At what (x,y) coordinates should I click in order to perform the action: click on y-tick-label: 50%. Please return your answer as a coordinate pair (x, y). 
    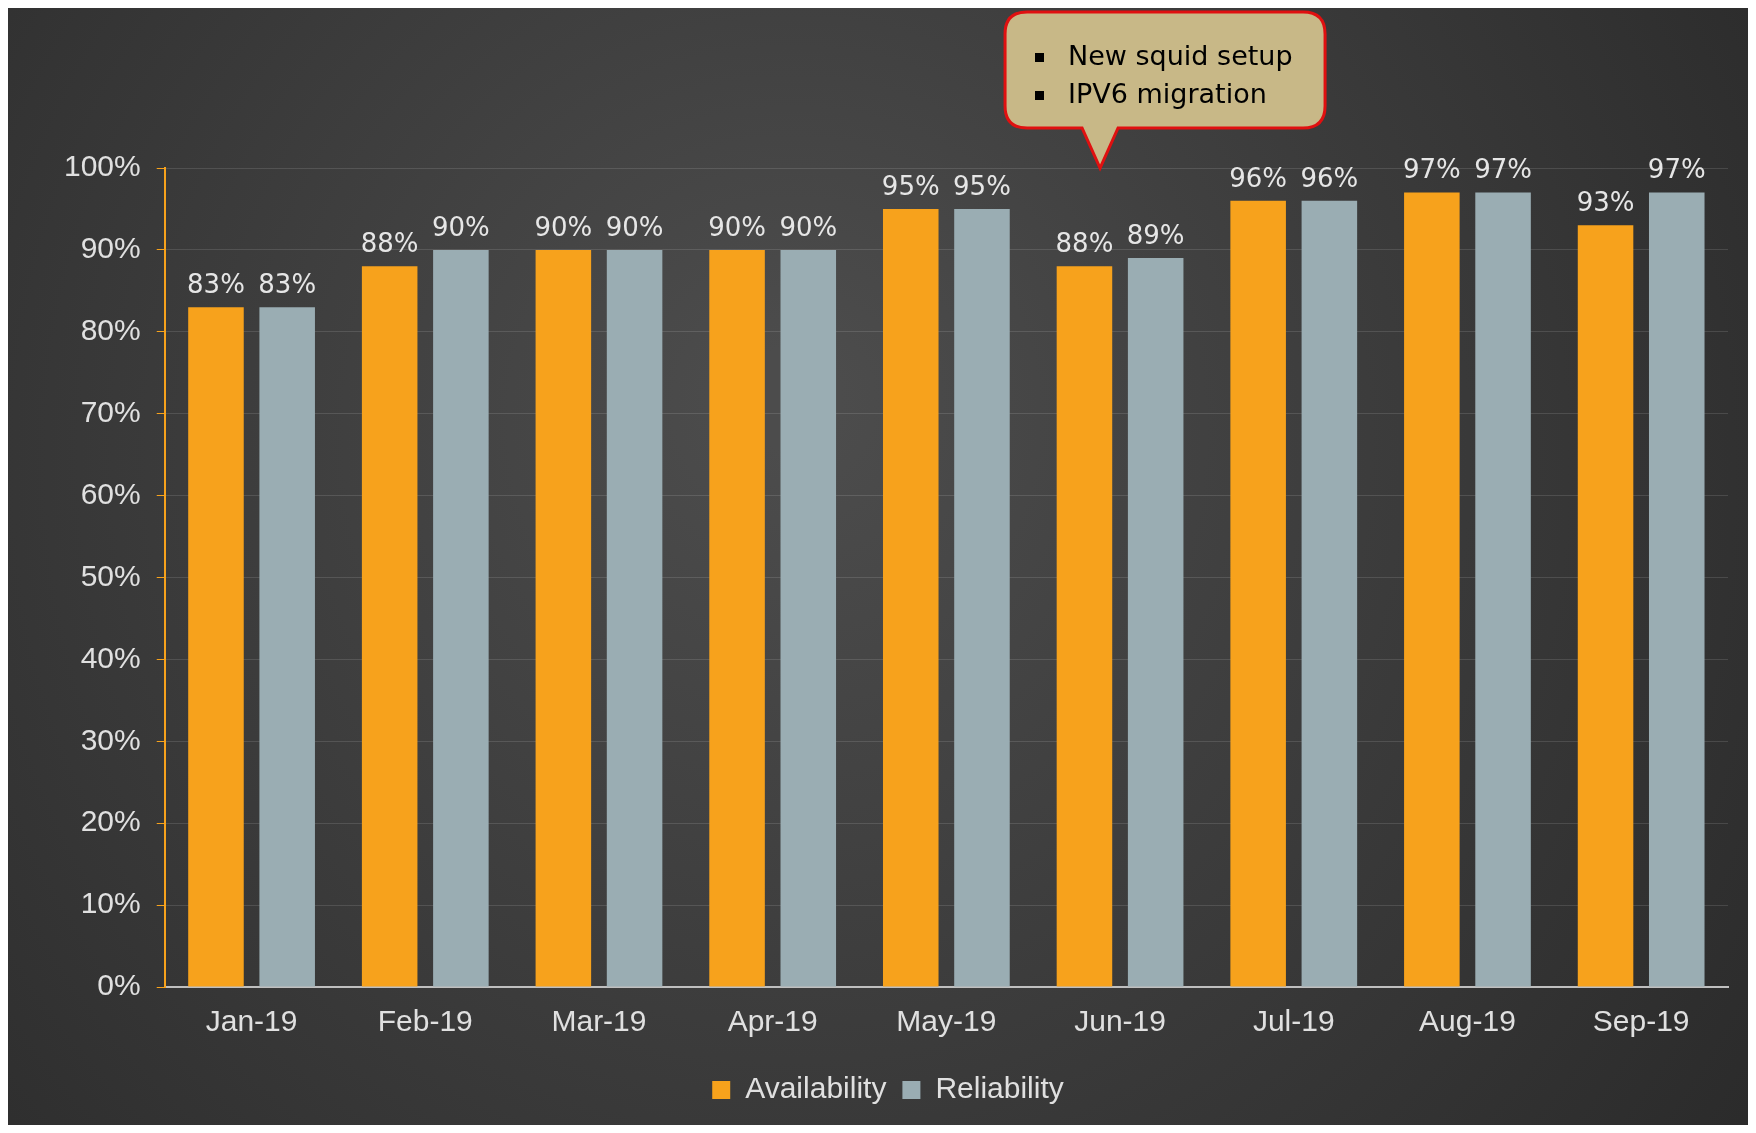
    Looking at the image, I should click on (110, 575).